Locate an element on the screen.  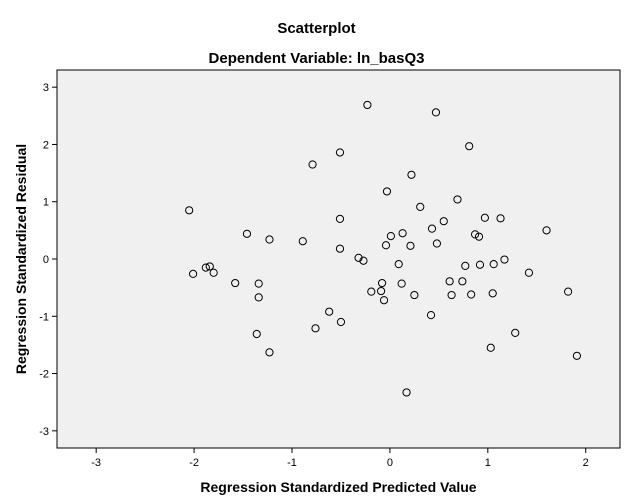
x-axis-ticks: -3 -2 -1 0 1 2 is located at coordinates (340, 458).